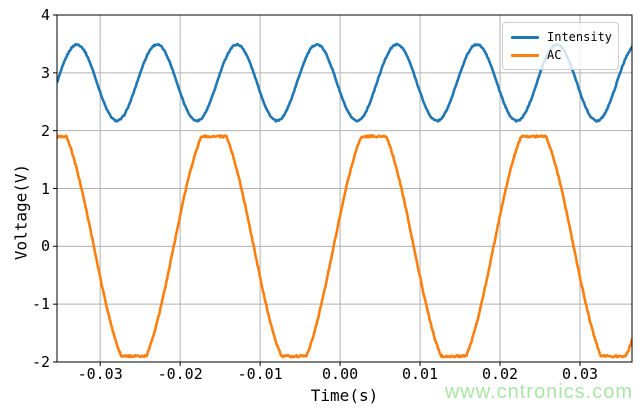 This screenshot has width=640, height=409. What do you see at coordinates (40, 304) in the screenshot?
I see `y-tick-label: -1` at bounding box center [40, 304].